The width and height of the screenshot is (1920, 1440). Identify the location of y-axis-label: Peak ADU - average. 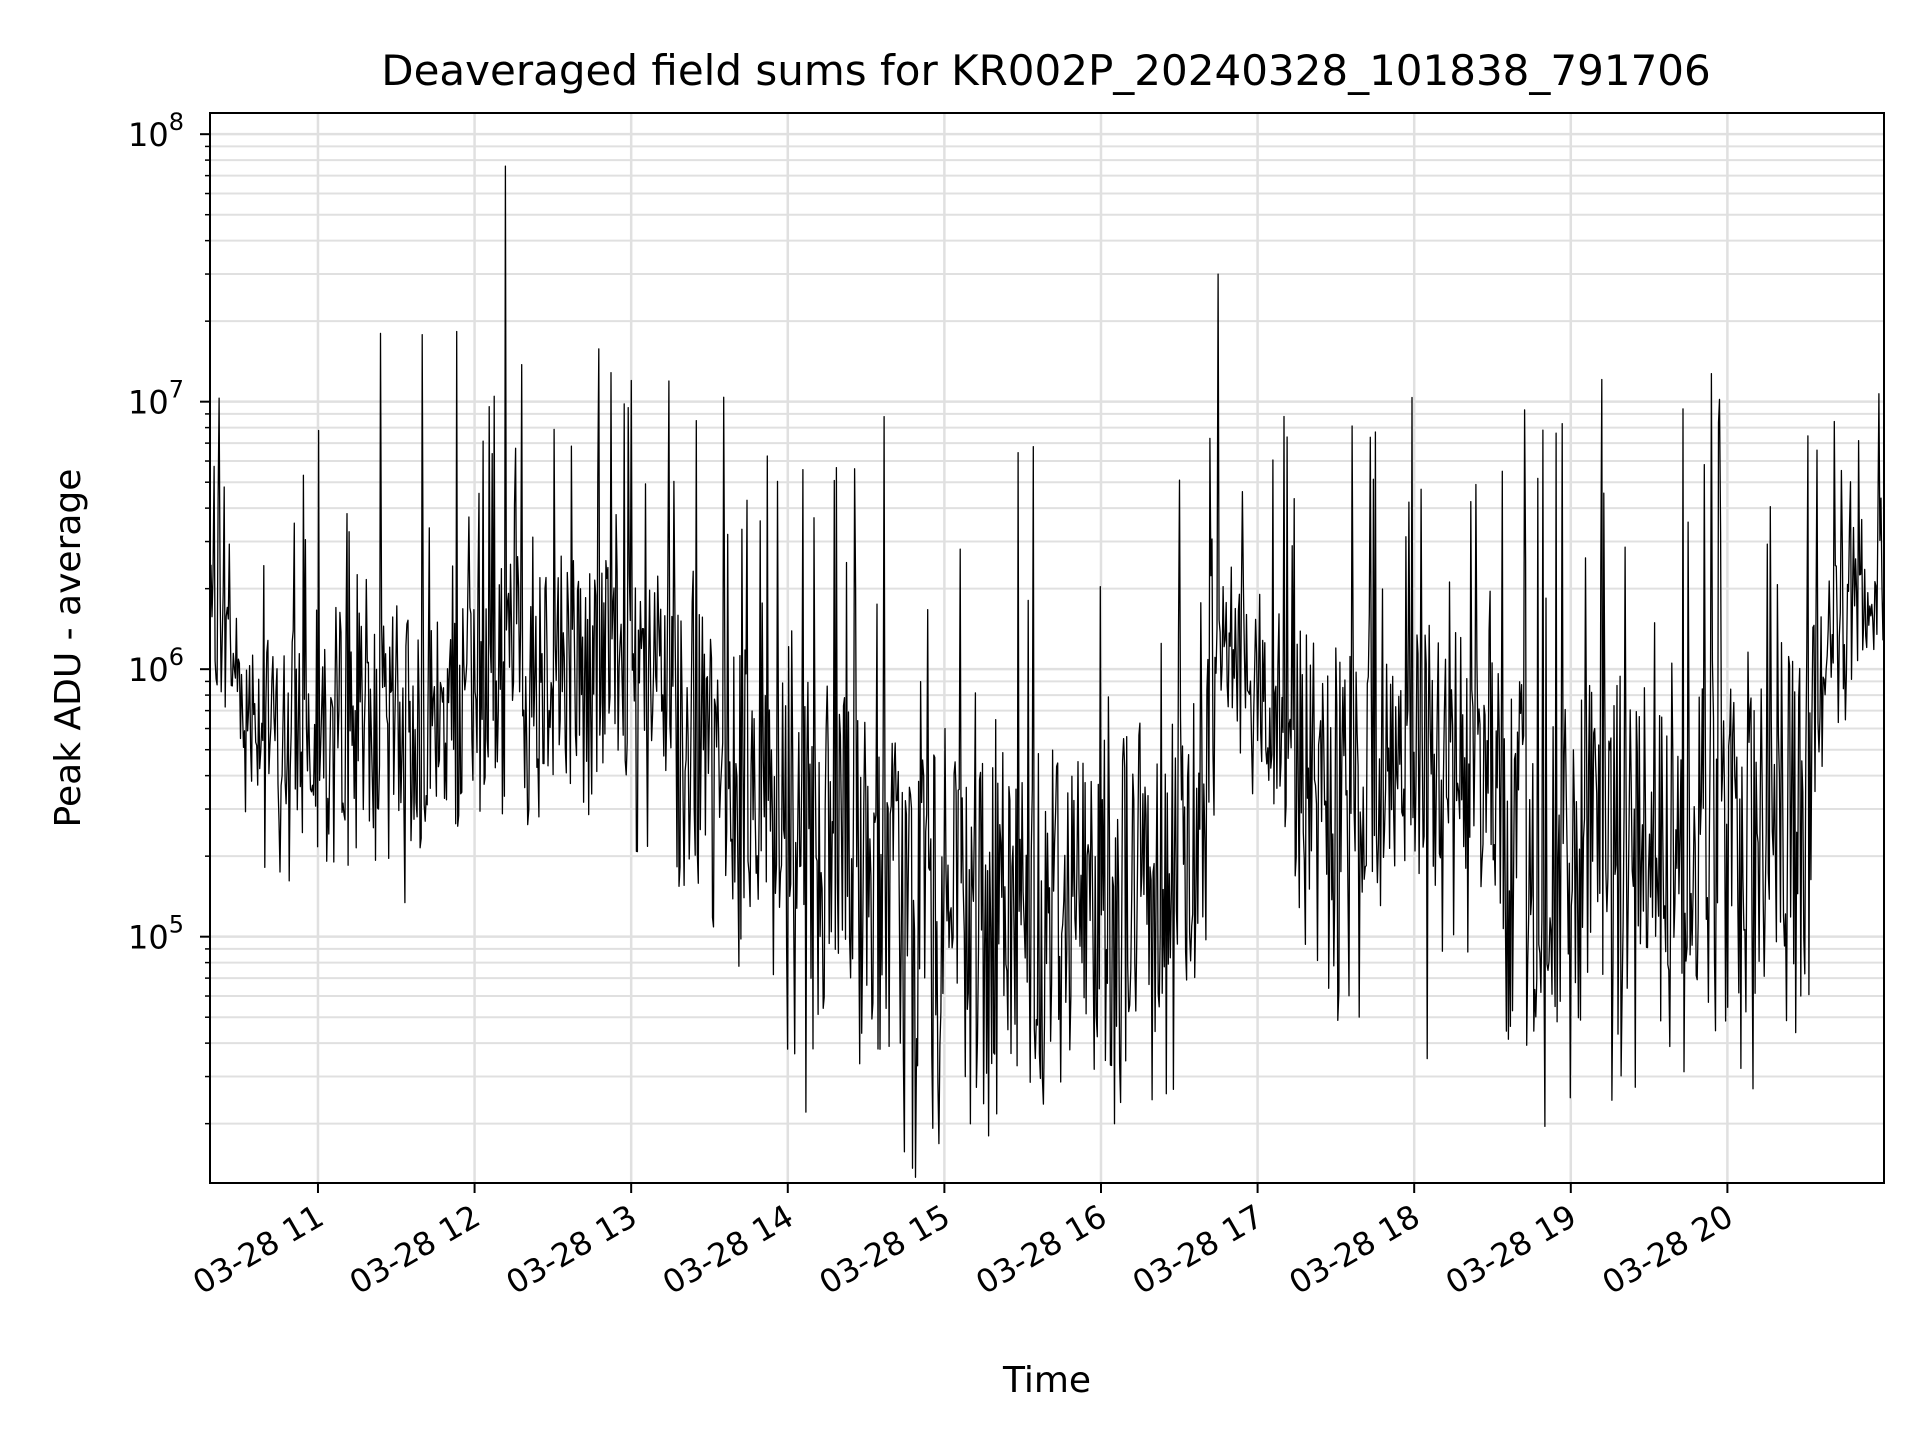
(68, 648).